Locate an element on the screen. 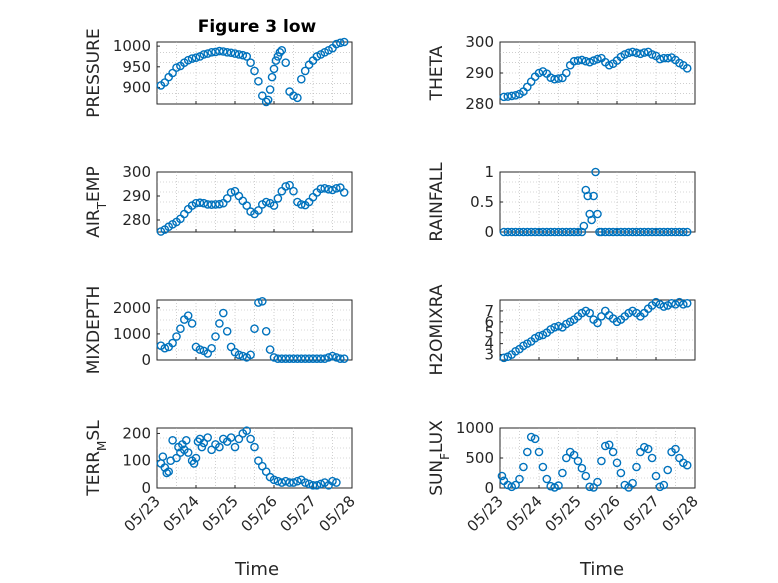  y-axis-label: AIRTEMP is located at coordinates (96, 201).